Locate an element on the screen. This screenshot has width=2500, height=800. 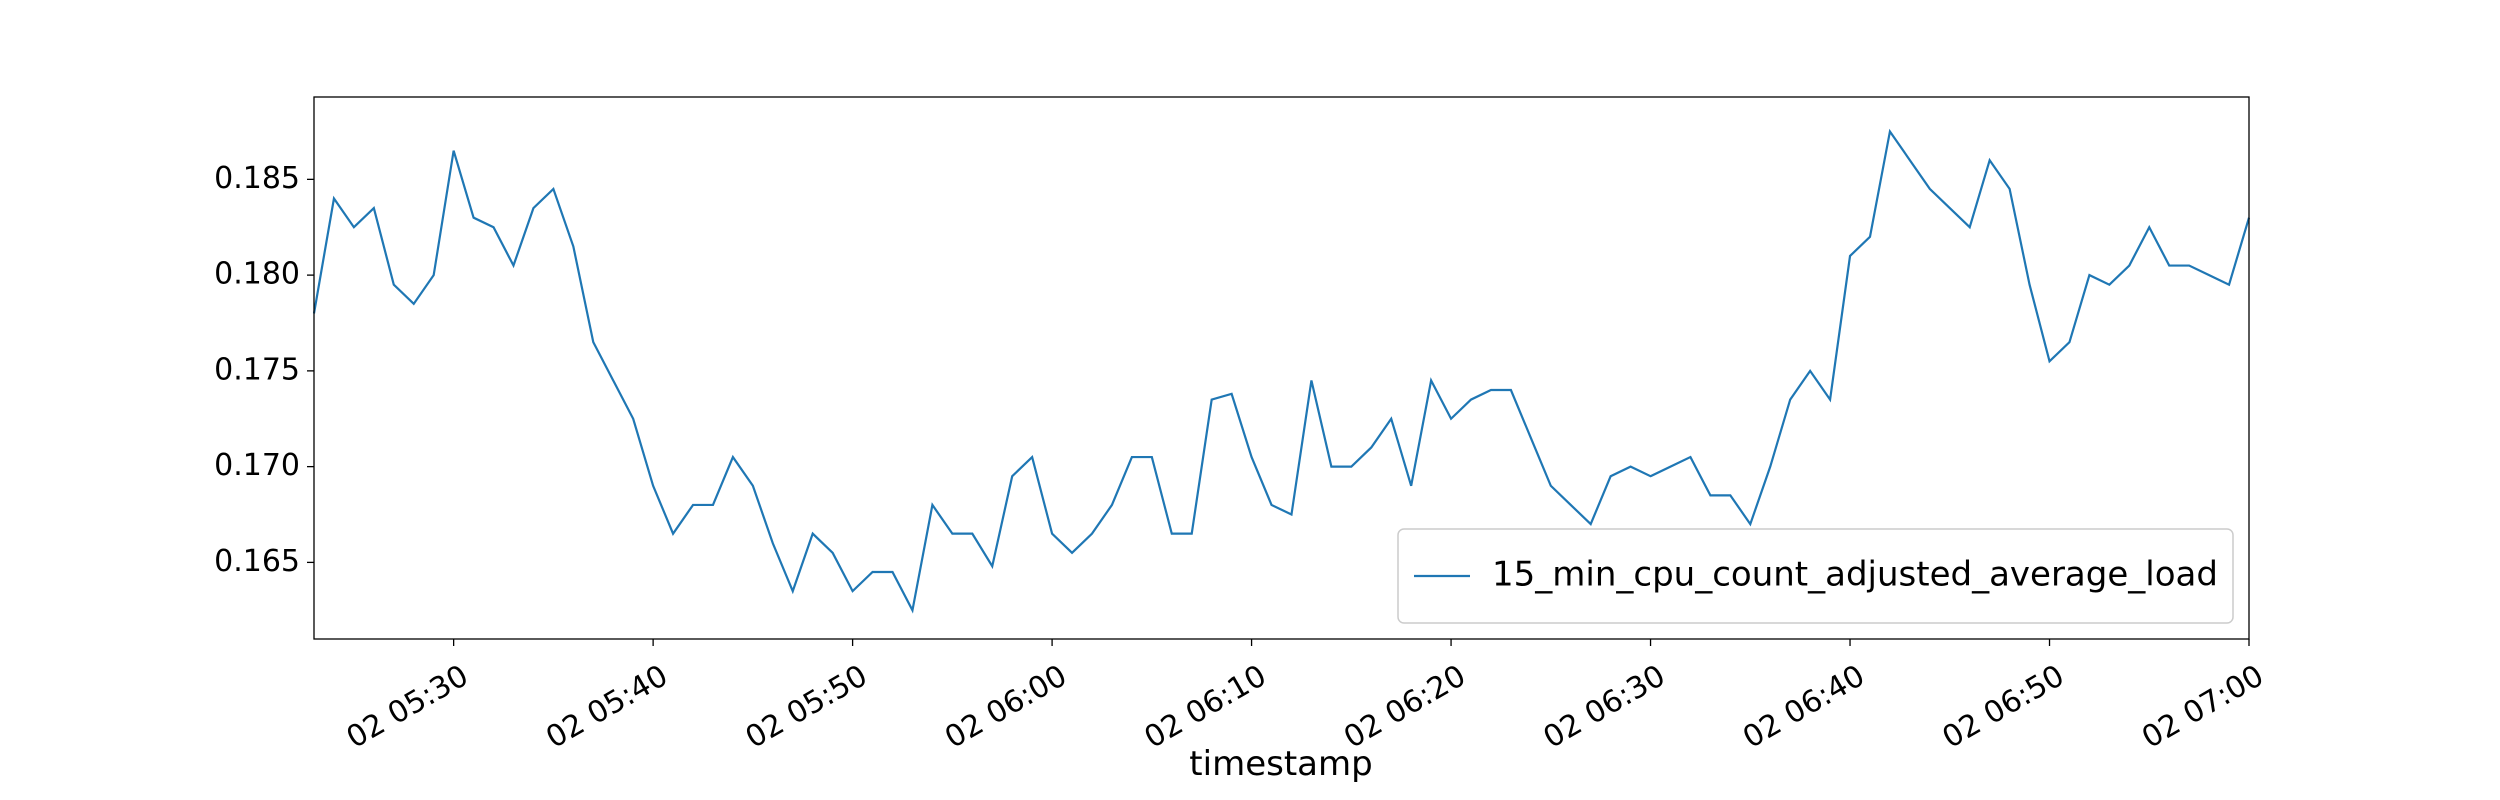
y-tick-label: 0.175 is located at coordinates (257, 369).